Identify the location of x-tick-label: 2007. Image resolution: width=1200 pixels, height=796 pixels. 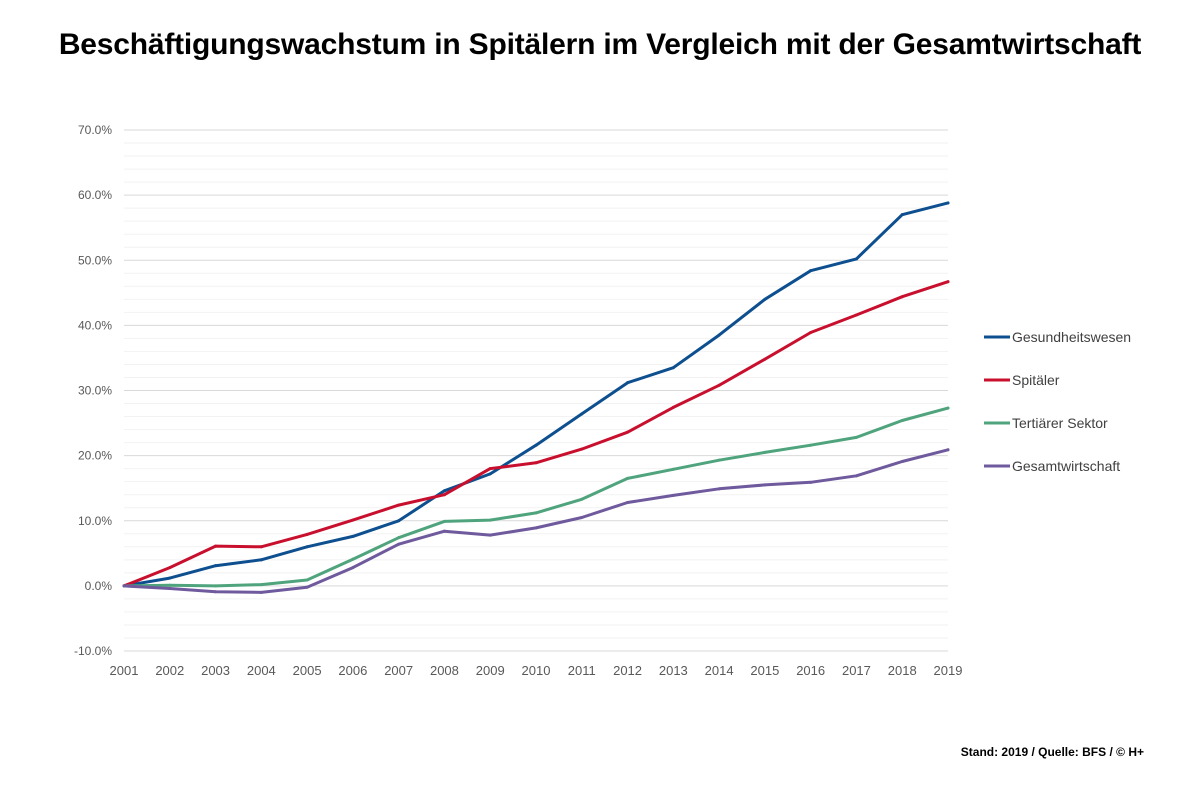
(398, 670).